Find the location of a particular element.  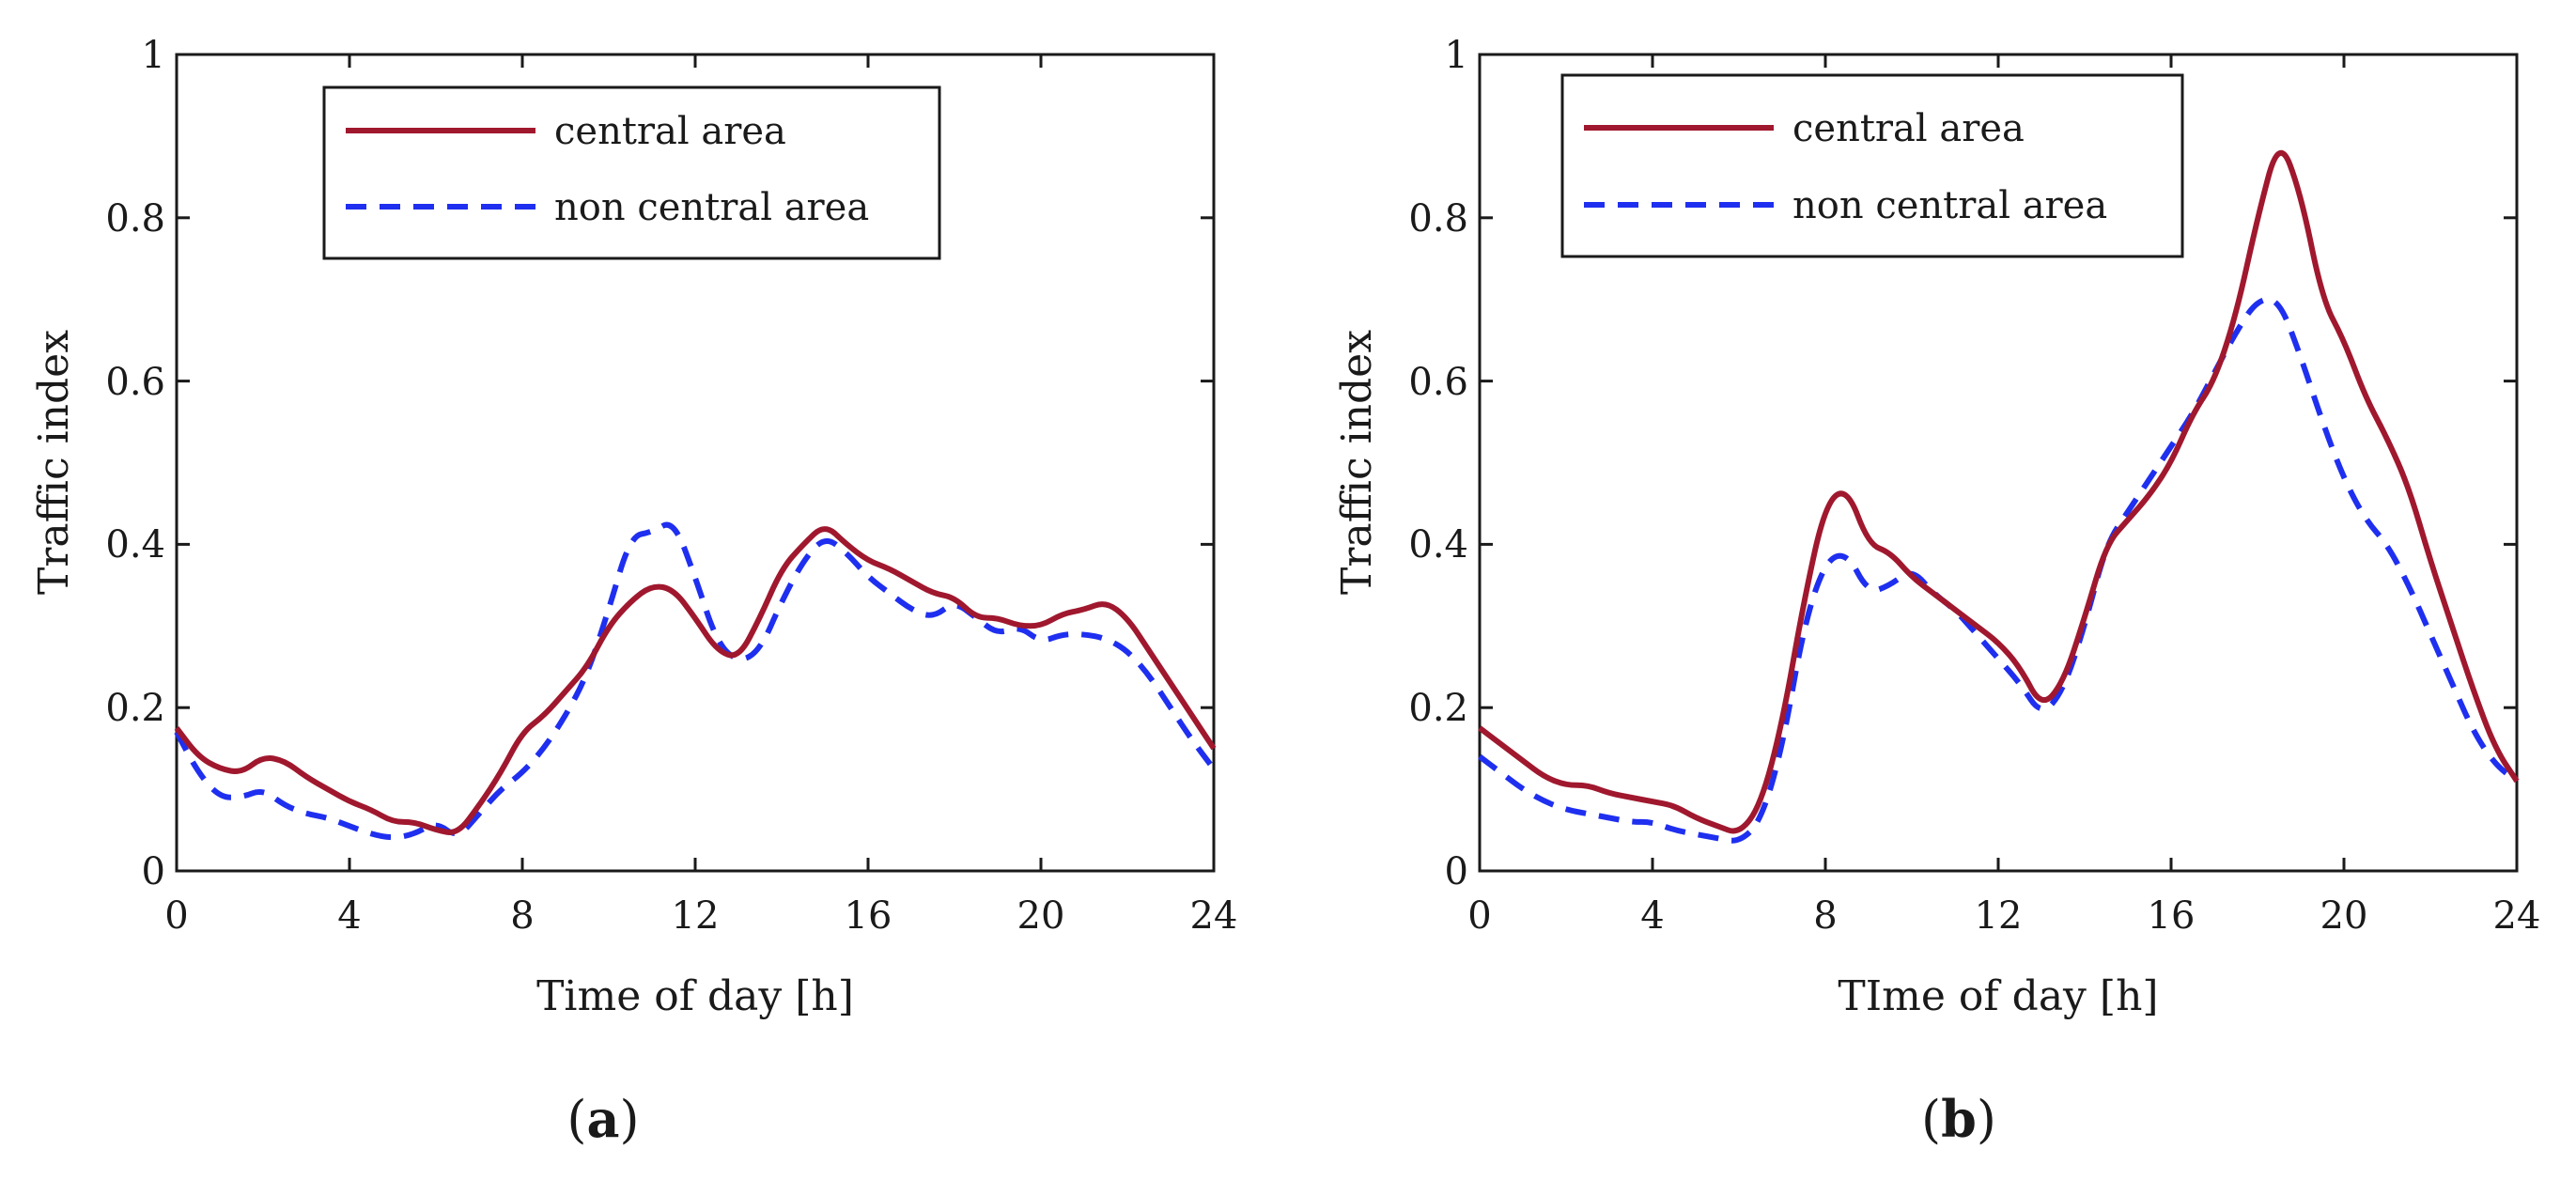

y-axis-label-b: Traffic index is located at coordinates (1357, 463).